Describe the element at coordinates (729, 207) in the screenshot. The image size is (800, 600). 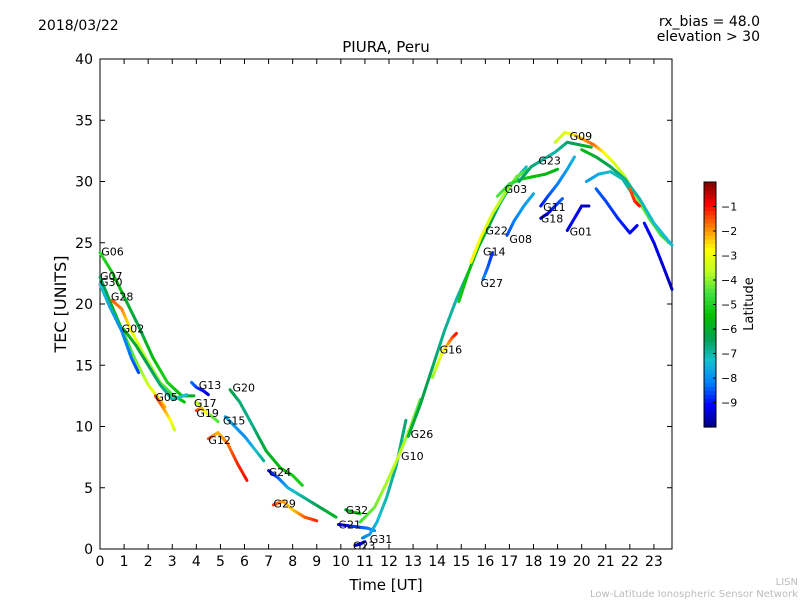
I see `colorbar-tick-label: −1` at that location.